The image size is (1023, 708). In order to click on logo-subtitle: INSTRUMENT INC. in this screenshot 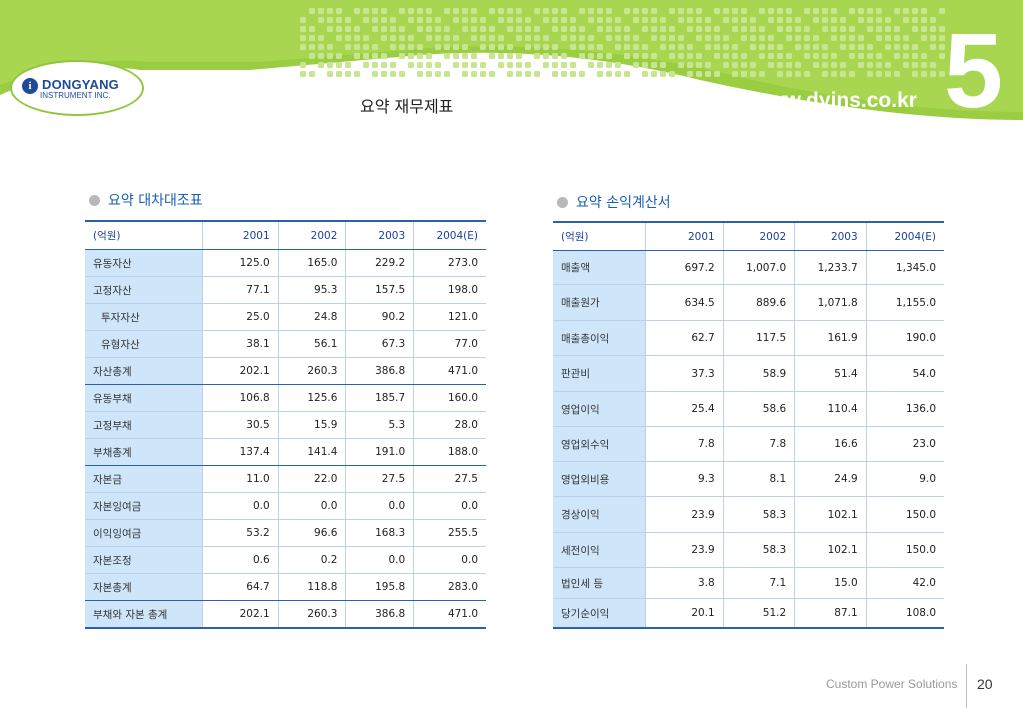, I will do `click(75, 95)`.